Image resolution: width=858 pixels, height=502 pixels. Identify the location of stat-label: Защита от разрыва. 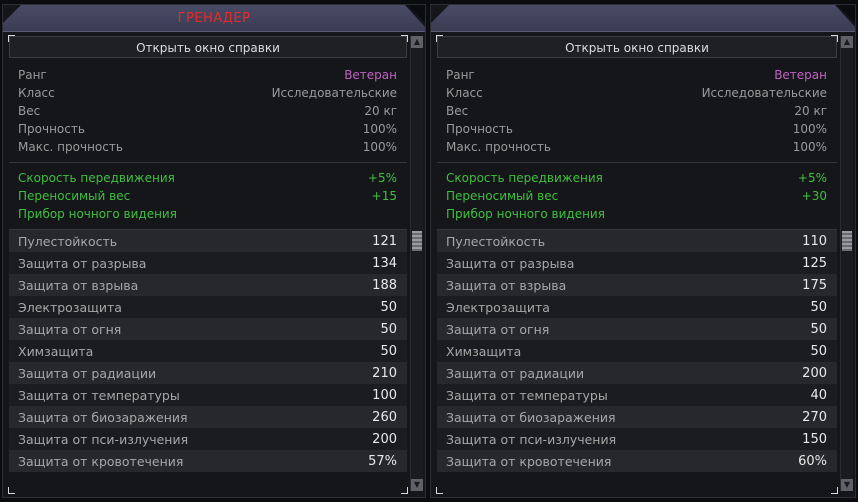
(510, 263).